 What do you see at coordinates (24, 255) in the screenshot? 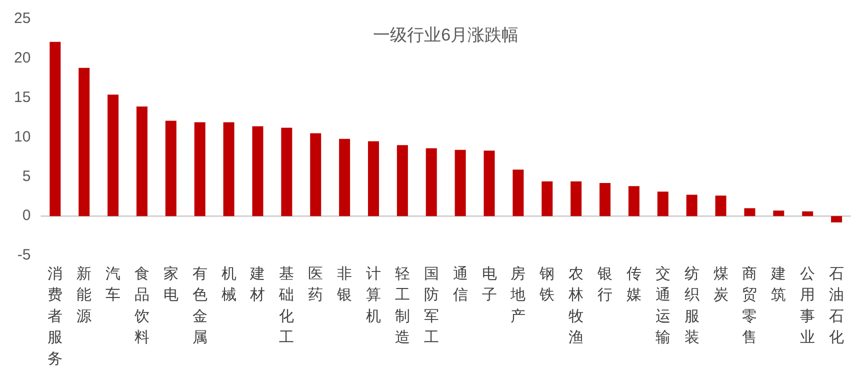
I see `y-tick-label: -5` at bounding box center [24, 255].